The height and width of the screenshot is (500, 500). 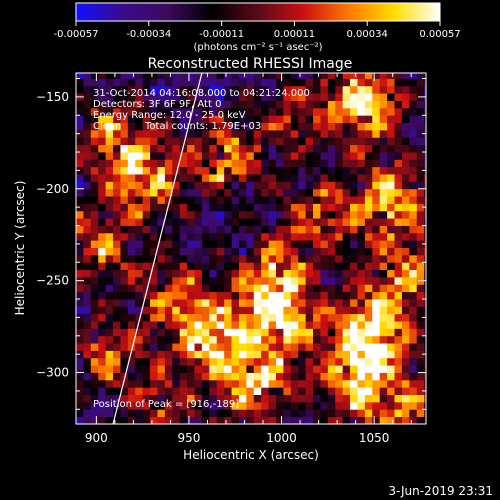 What do you see at coordinates (52, 373) in the screenshot?
I see `y-tick-label: −300` at bounding box center [52, 373].